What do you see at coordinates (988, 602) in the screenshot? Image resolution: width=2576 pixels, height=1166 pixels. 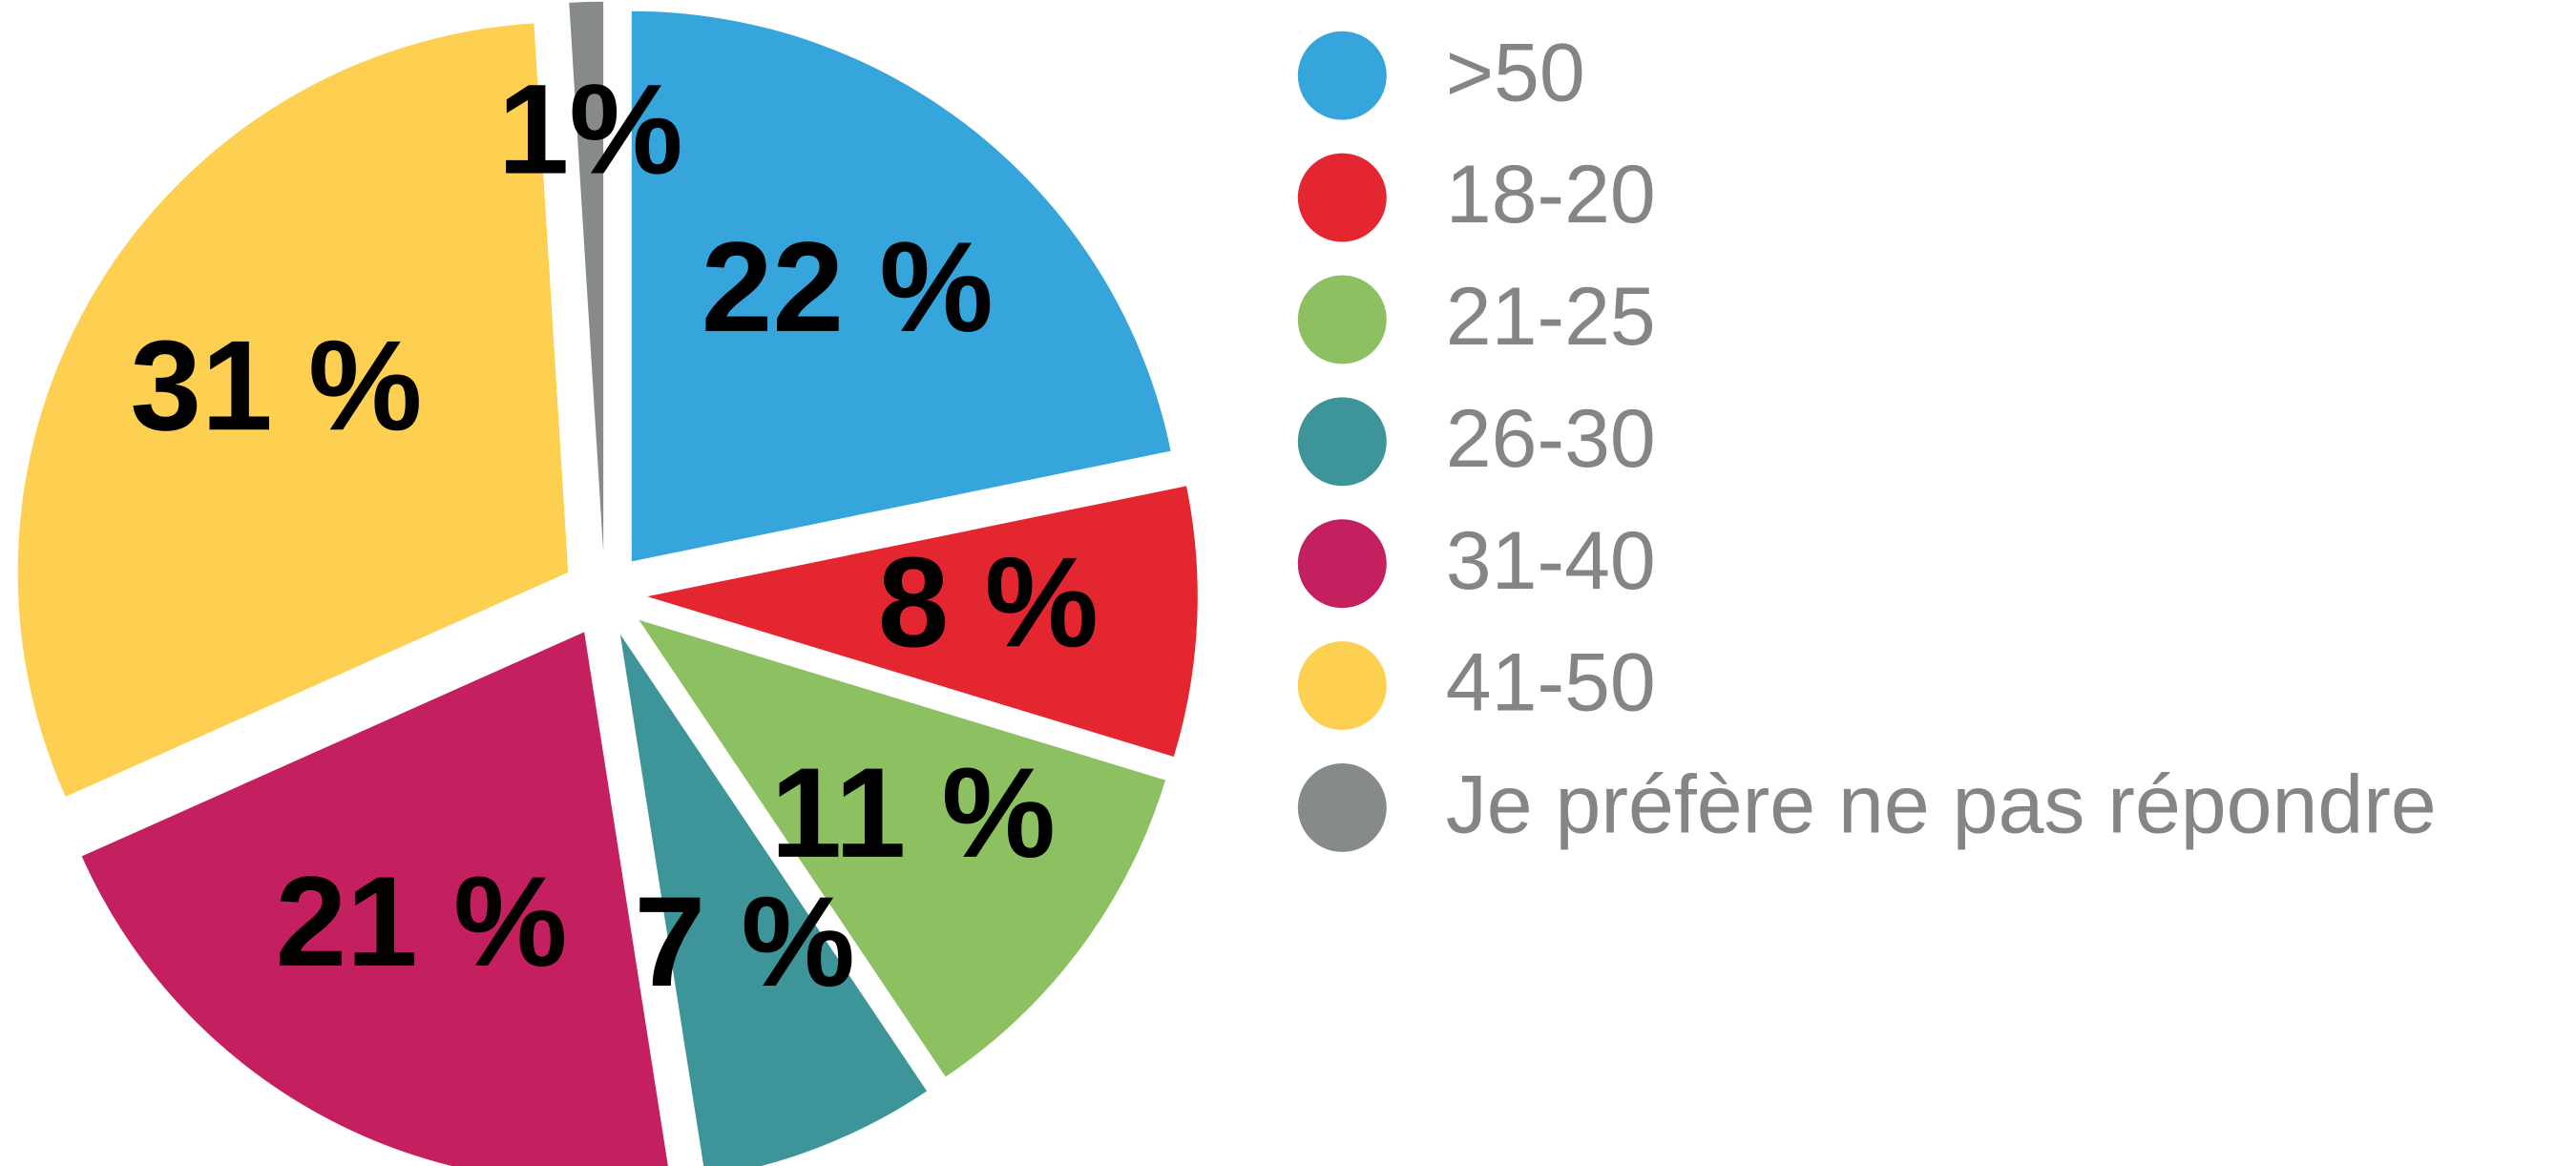 I see `slice-label: 8 %` at bounding box center [988, 602].